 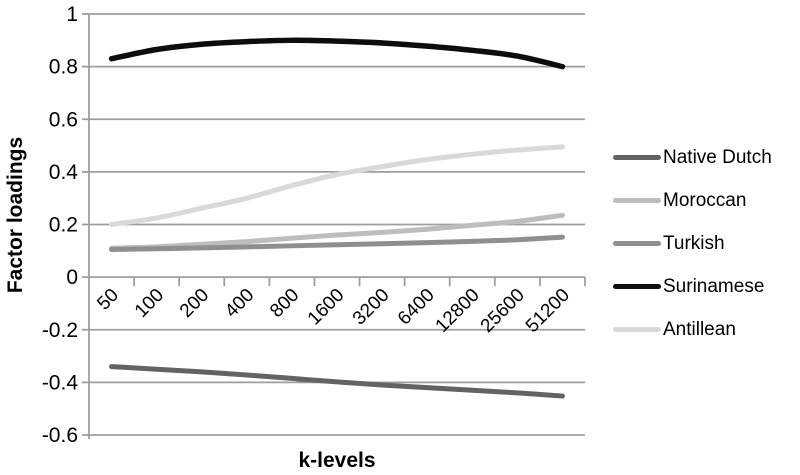 What do you see at coordinates (60, 435) in the screenshot?
I see `y-tick-label: -0.6` at bounding box center [60, 435].